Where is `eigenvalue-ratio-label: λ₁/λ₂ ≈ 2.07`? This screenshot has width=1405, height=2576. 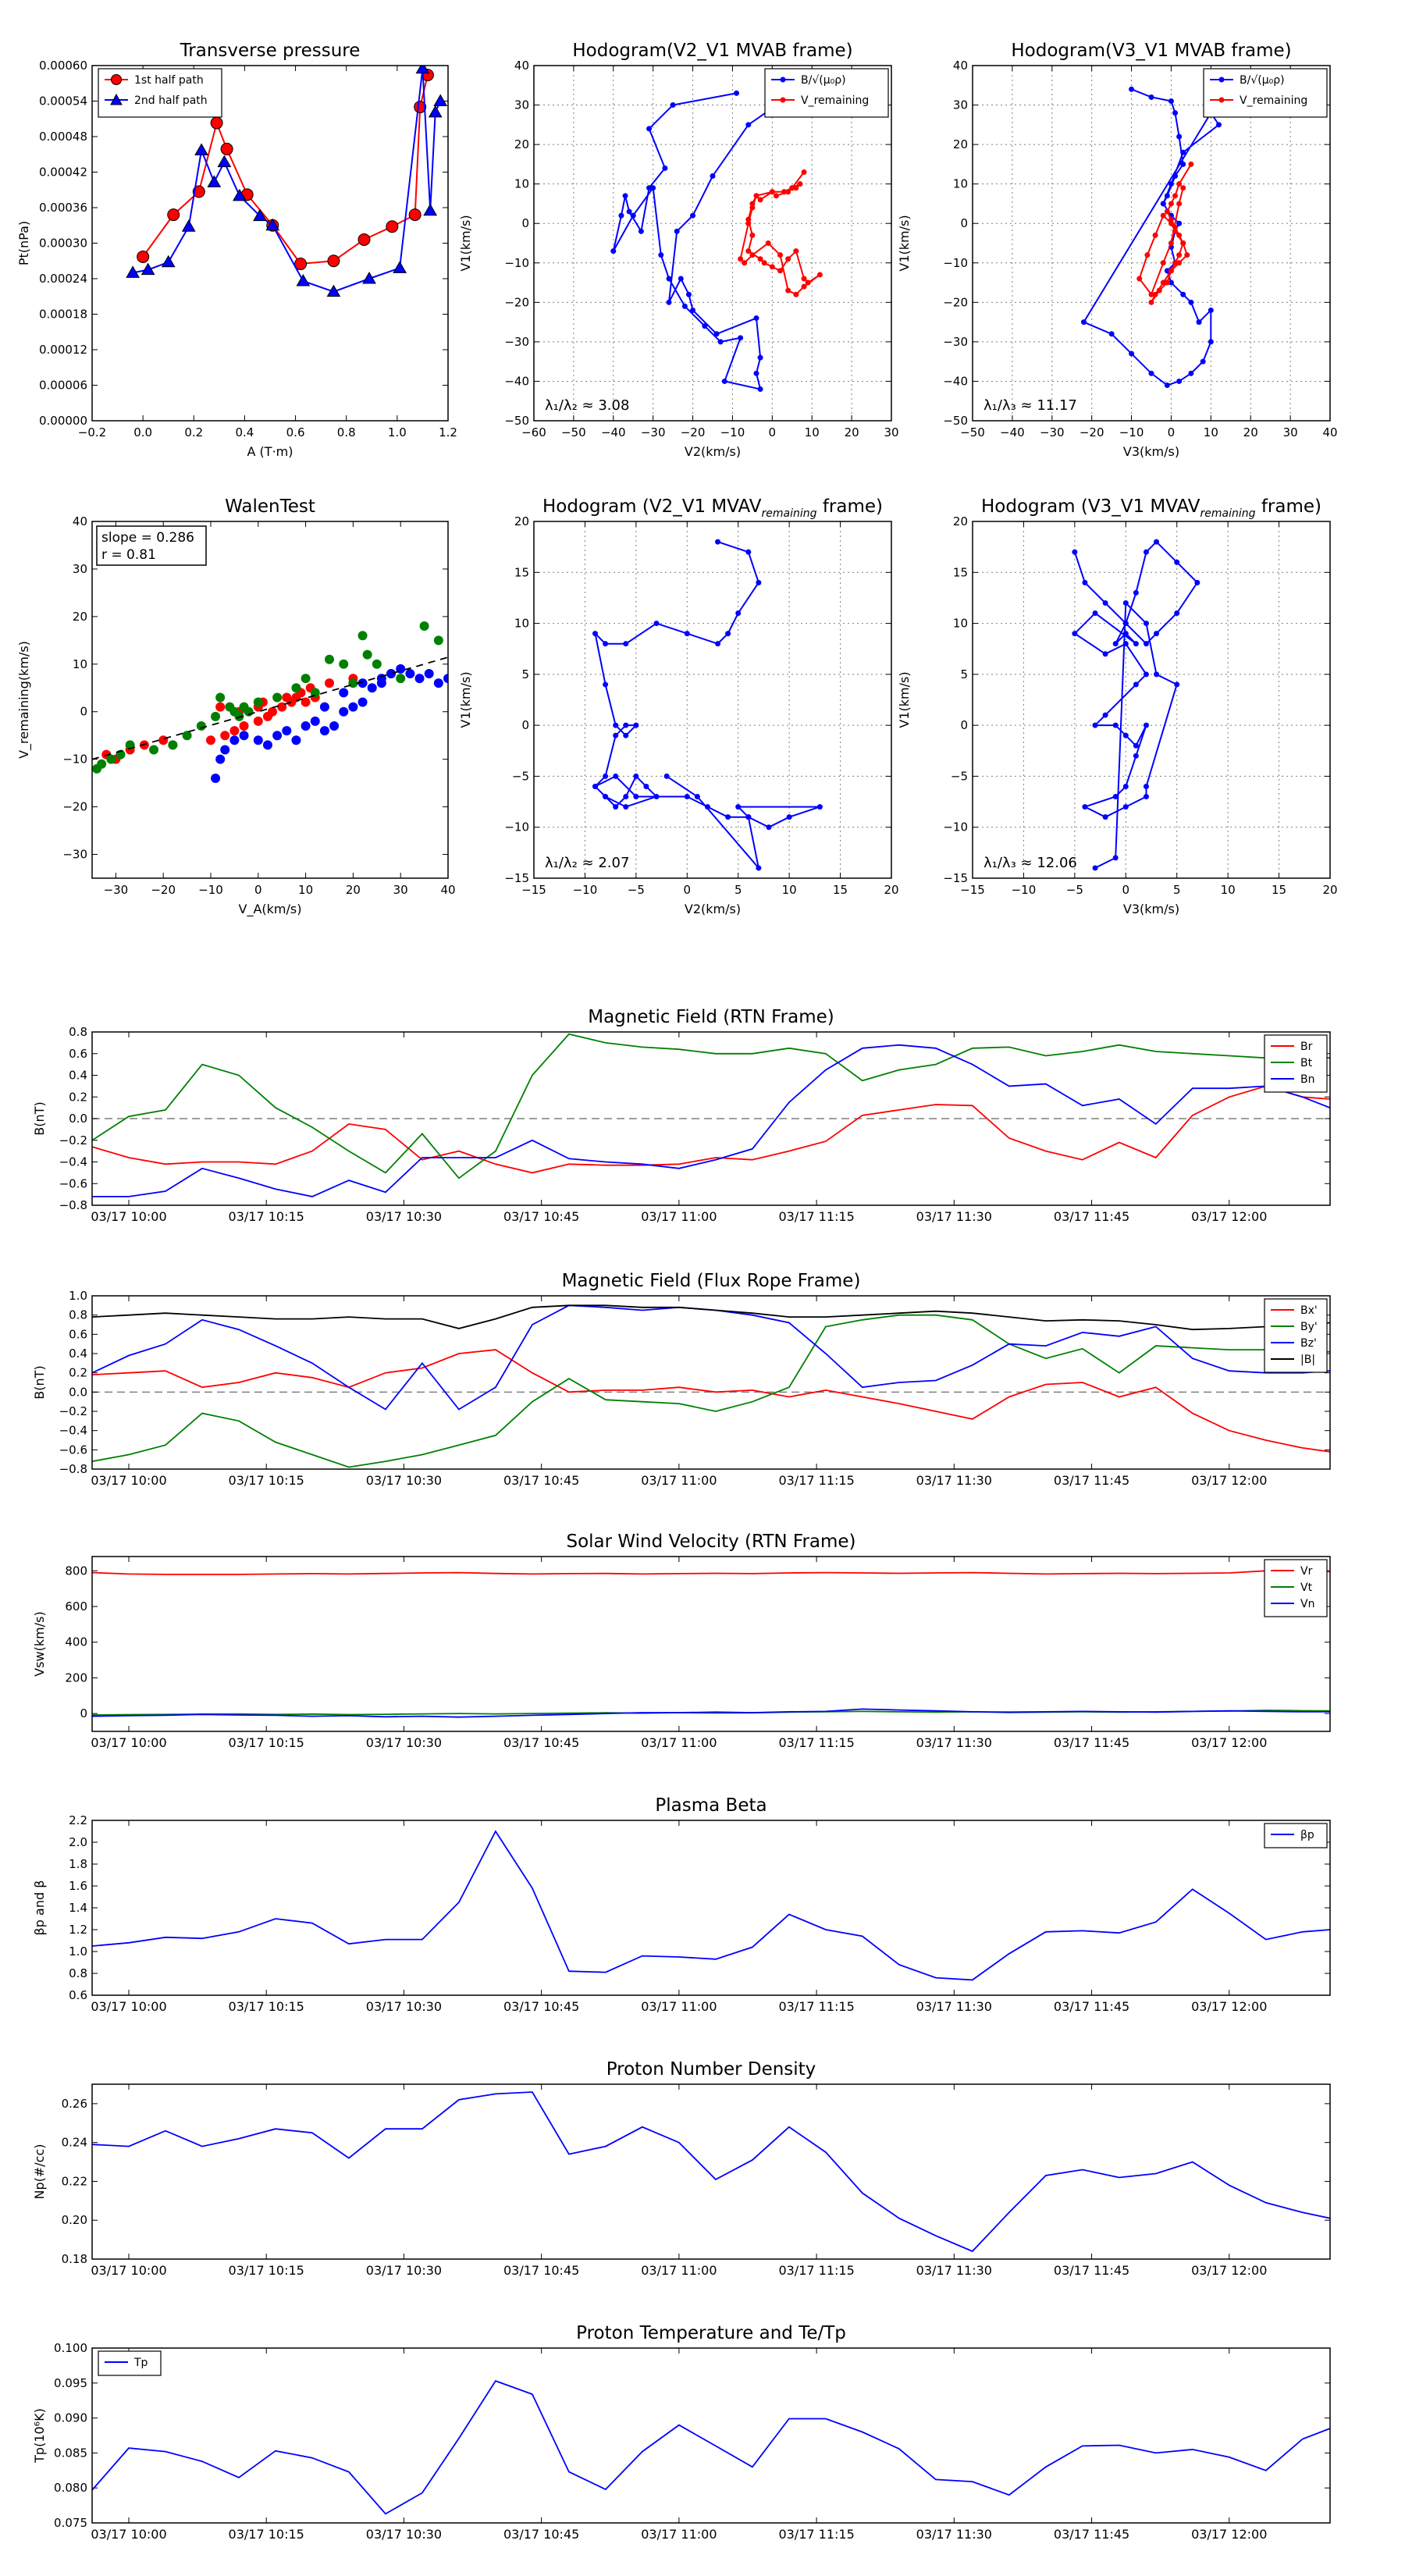
eigenvalue-ratio-label: λ₁/λ₂ ≈ 2.07 is located at coordinates (587, 863).